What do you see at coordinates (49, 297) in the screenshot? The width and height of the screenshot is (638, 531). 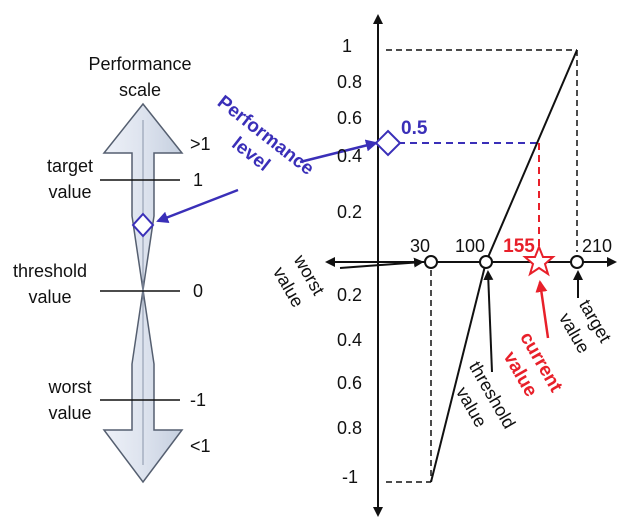 I see `threshold-level-label-line2: value` at bounding box center [49, 297].